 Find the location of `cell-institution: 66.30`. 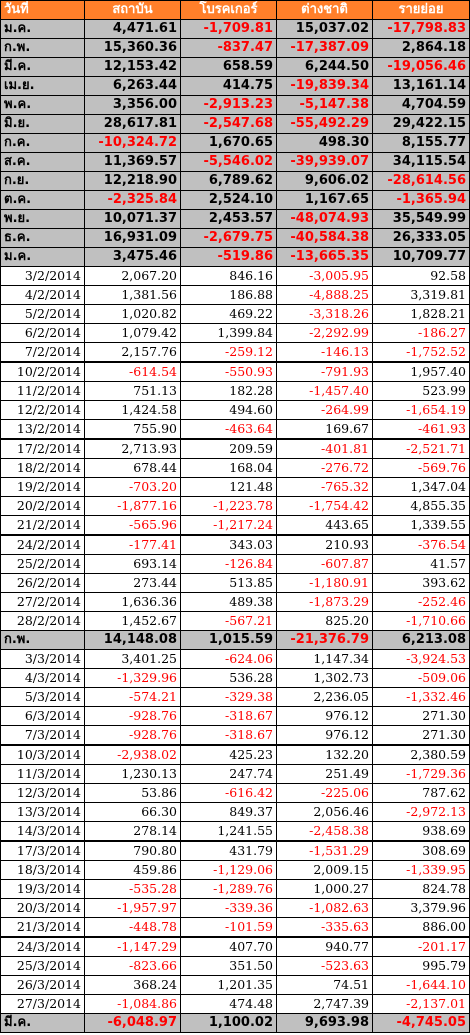

cell-institution: 66.30 is located at coordinates (132, 812).